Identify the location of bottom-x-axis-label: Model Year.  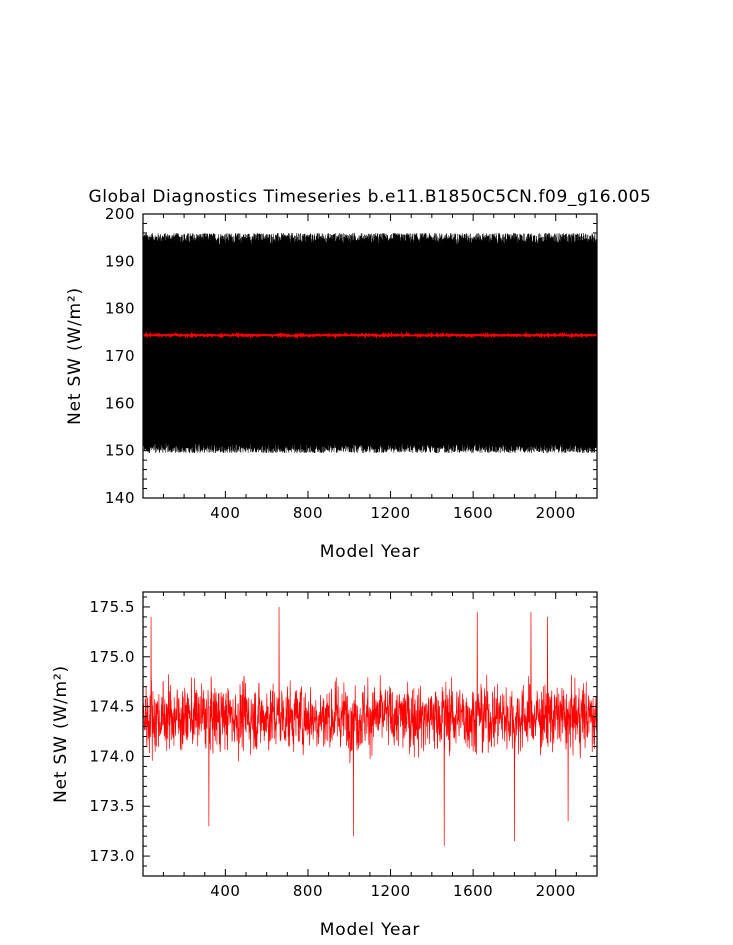
(370, 930).